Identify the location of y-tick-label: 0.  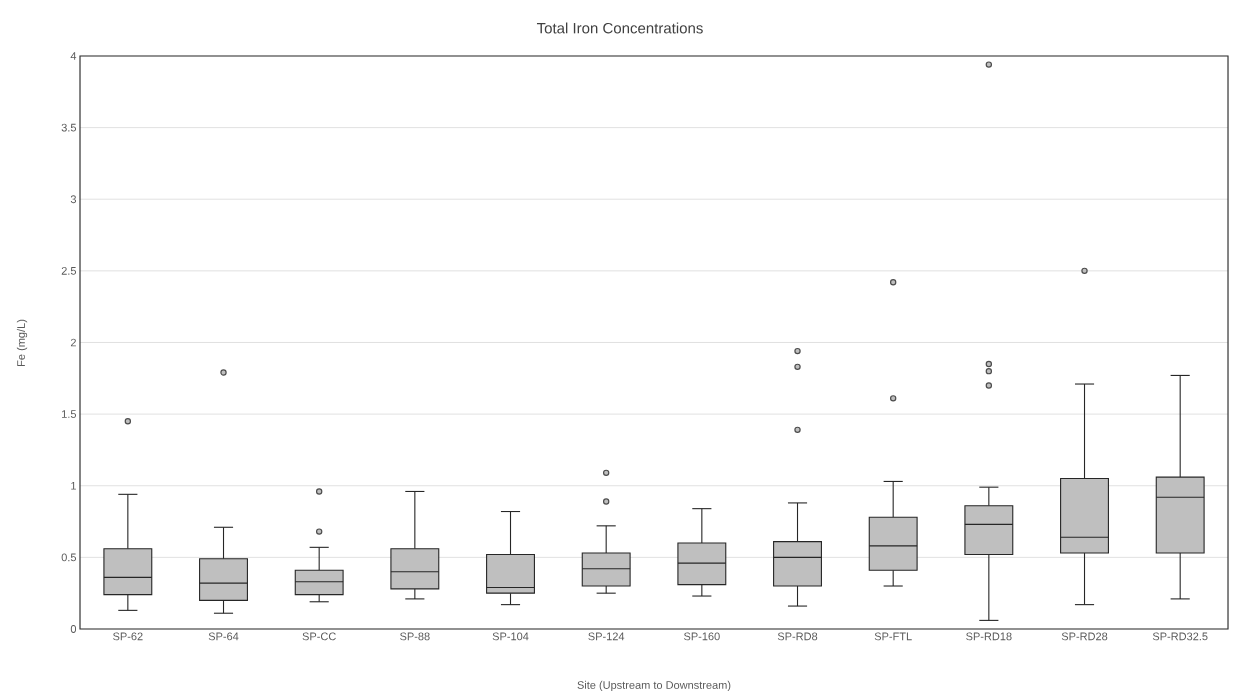
(73, 629).